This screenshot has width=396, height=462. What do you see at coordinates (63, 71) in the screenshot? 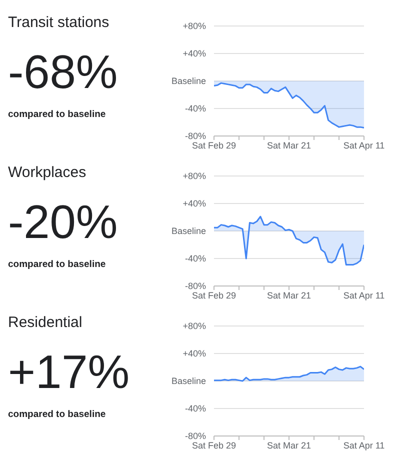
I see `text: -68%` at bounding box center [63, 71].